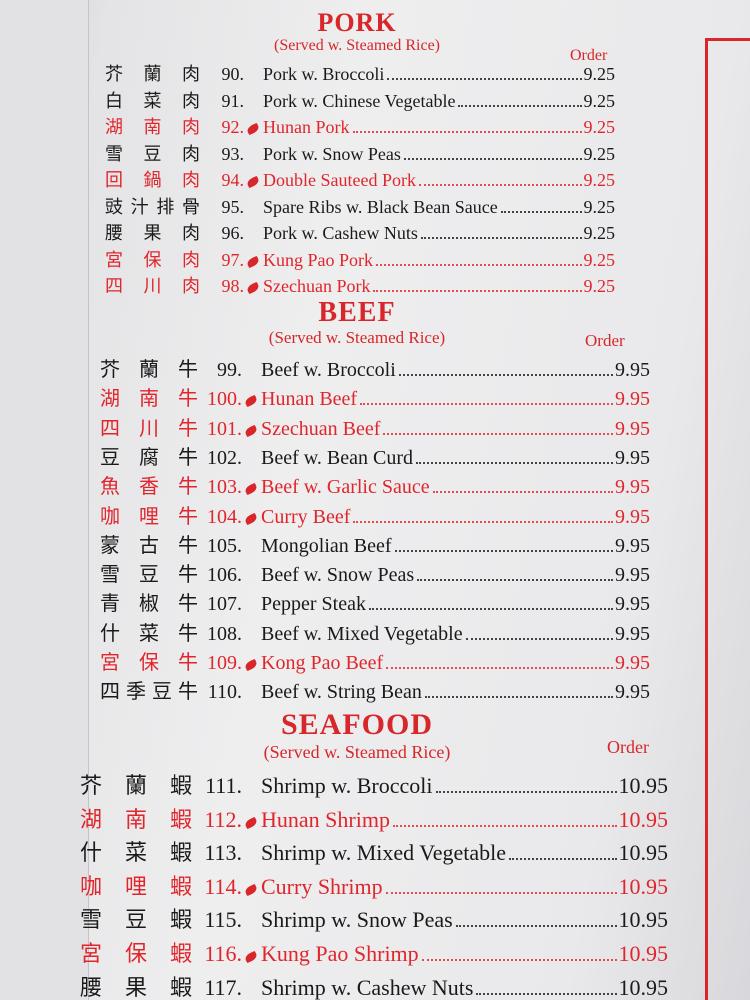  I want to click on item-name: Curry Shrimp, so click(322, 886).